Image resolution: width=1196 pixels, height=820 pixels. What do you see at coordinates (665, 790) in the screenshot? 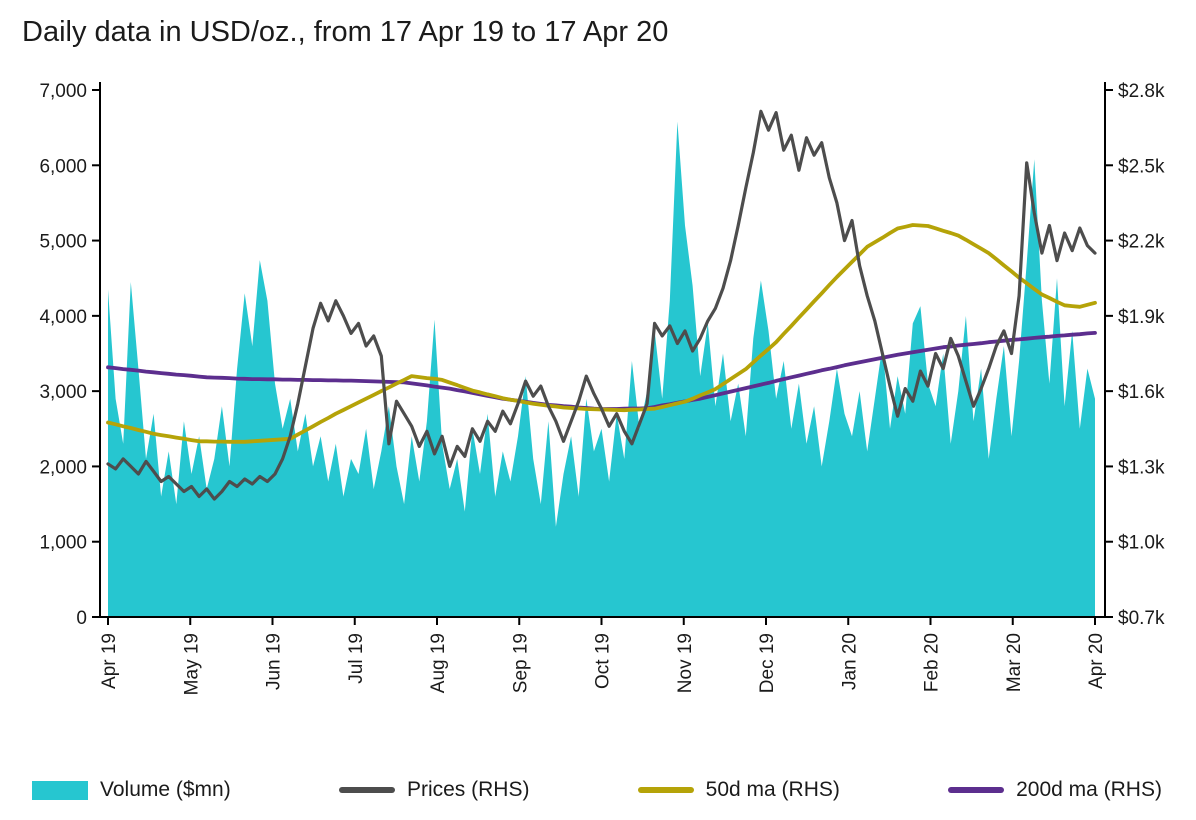
I see `ma50-line-swatch-icon` at bounding box center [665, 790].